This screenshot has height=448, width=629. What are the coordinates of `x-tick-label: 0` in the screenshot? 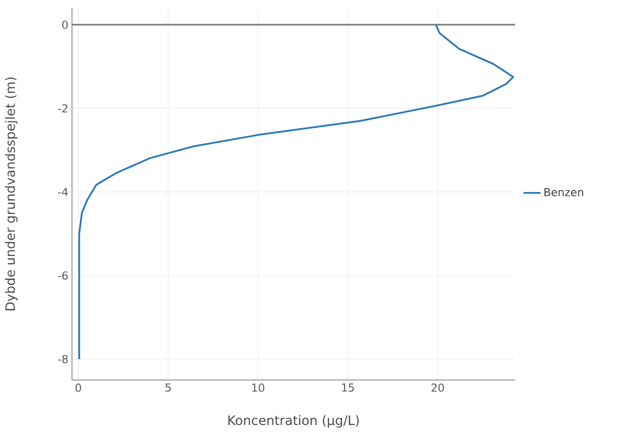 It's located at (79, 388).